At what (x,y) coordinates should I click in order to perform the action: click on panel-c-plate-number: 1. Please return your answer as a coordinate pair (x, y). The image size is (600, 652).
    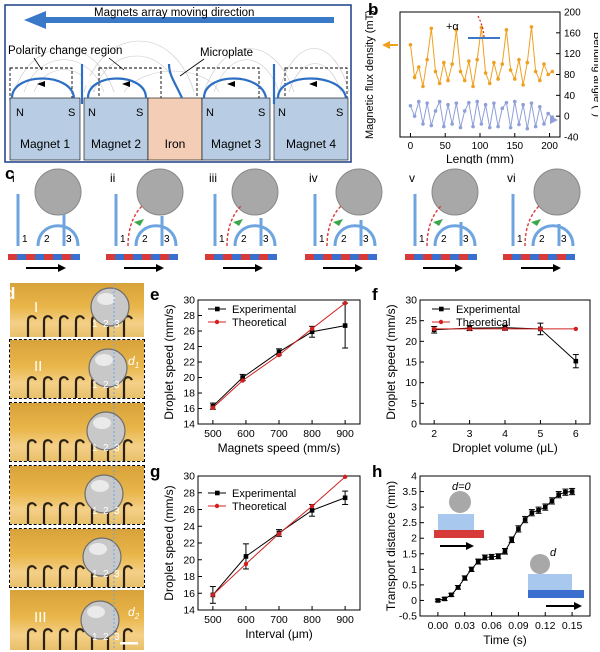
    Looking at the image, I should click on (520, 239).